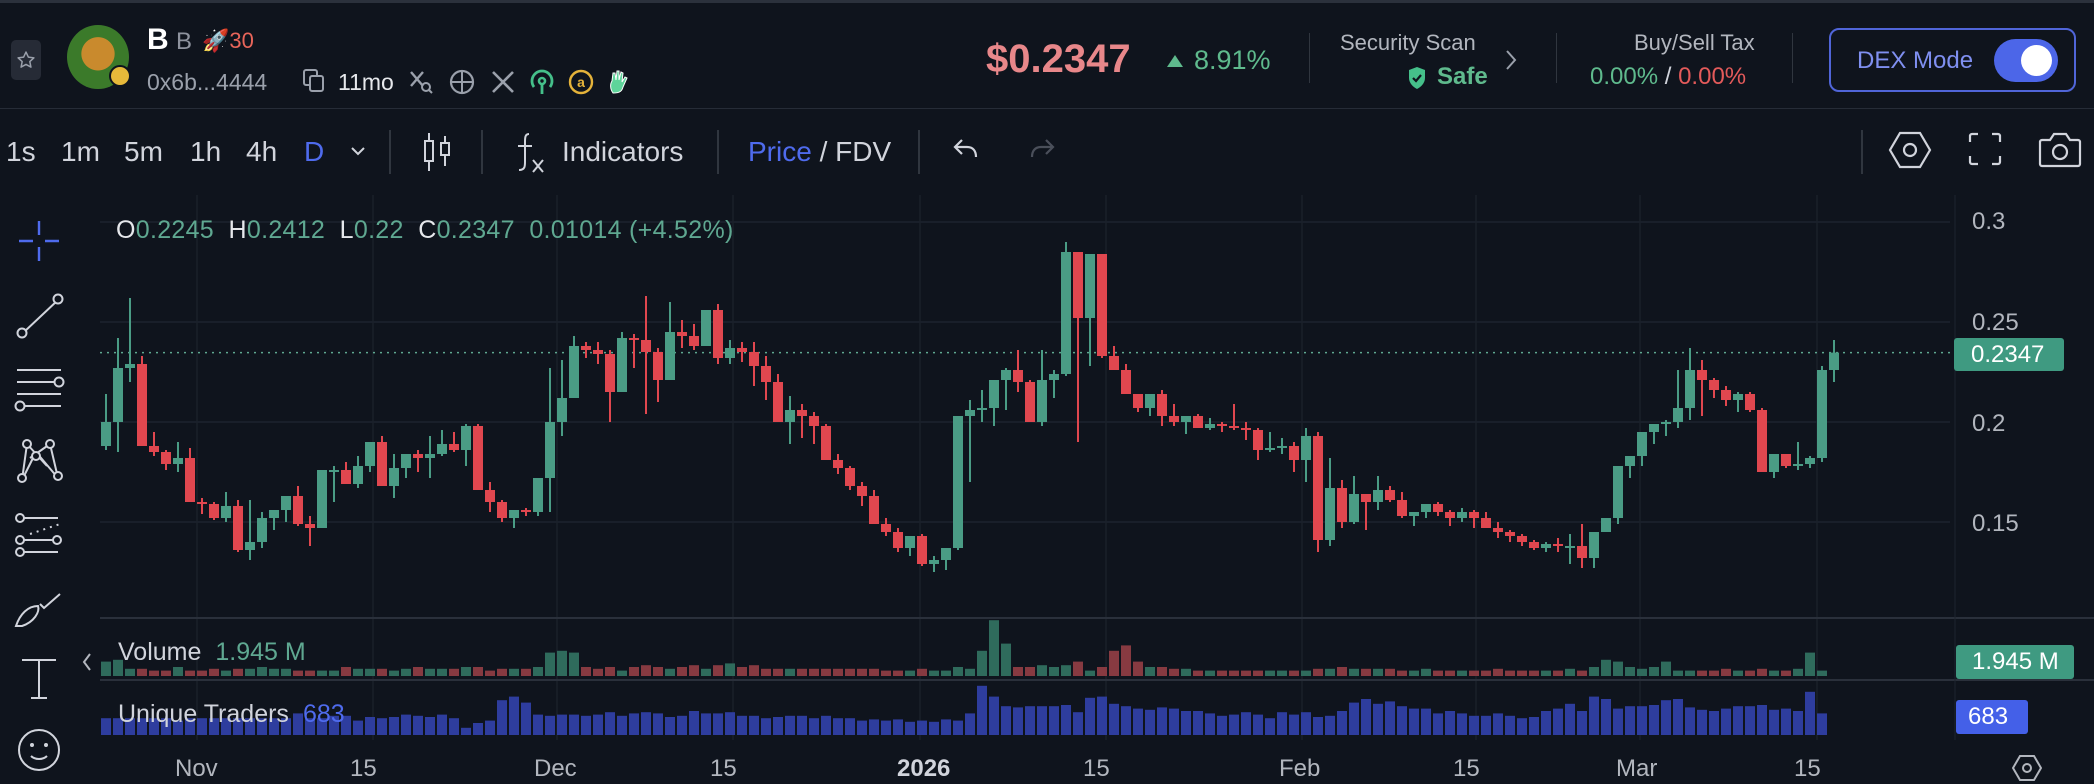  What do you see at coordinates (39, 535) in the screenshot?
I see `fib-retracement-icon` at bounding box center [39, 535].